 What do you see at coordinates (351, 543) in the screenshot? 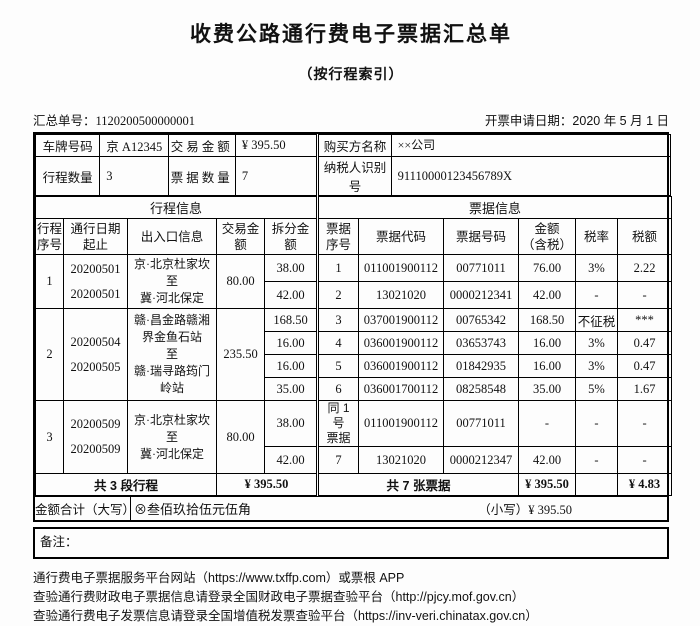
I see `remark-box: 备注：` at bounding box center [351, 543].